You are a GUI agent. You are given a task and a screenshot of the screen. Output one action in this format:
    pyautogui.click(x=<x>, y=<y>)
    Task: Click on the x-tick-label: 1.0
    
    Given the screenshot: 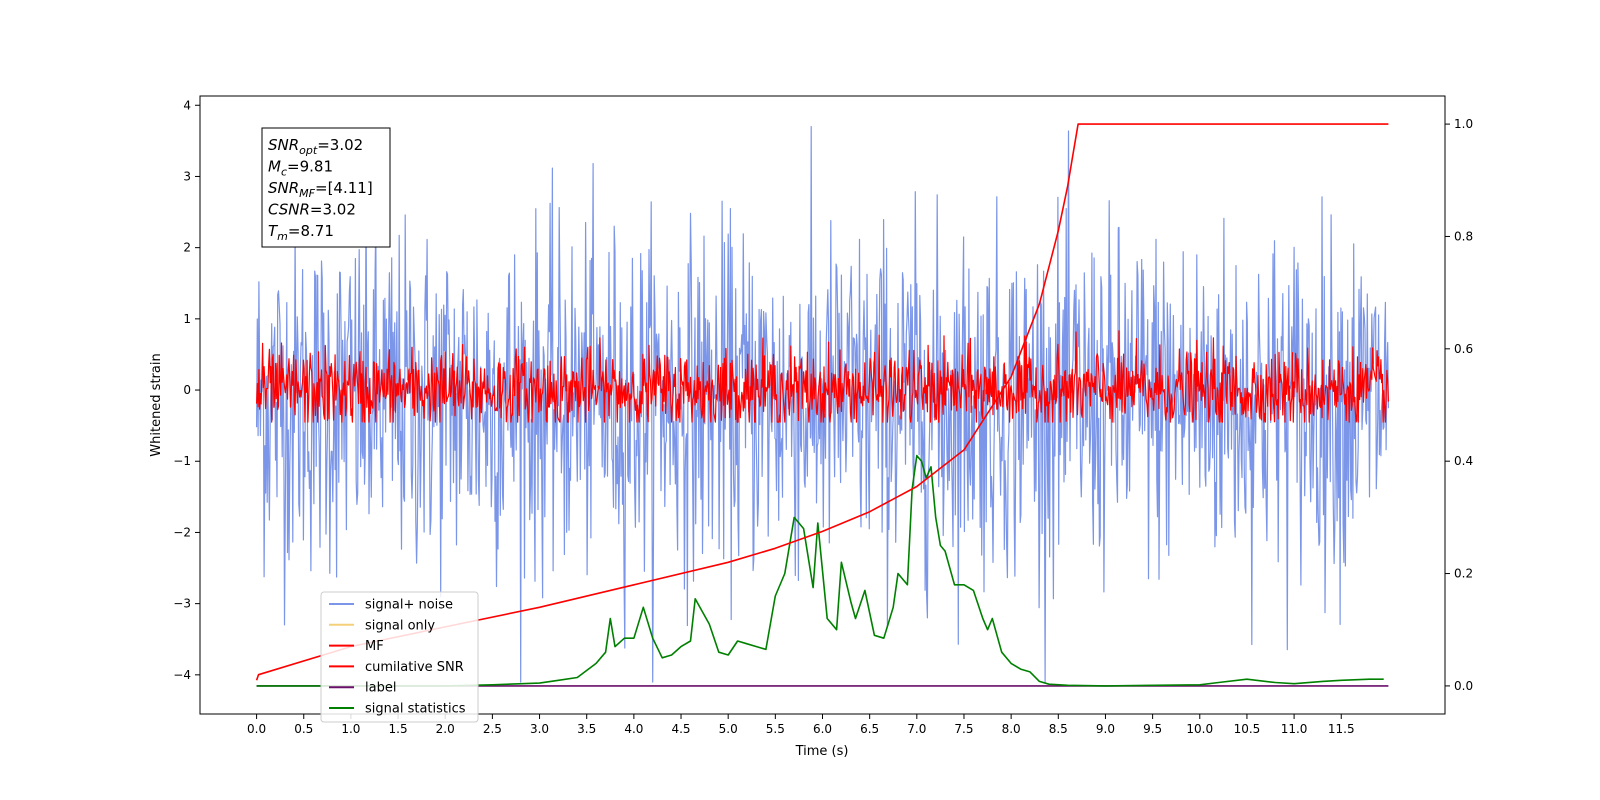 What is the action you would take?
    pyautogui.click(x=350, y=729)
    